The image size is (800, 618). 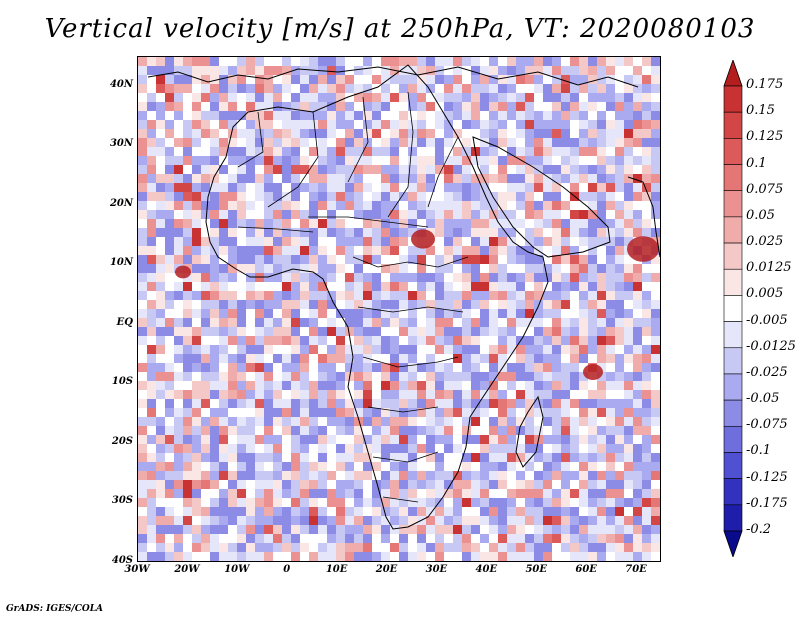 I want to click on india-coastline, so click(x=643, y=217).